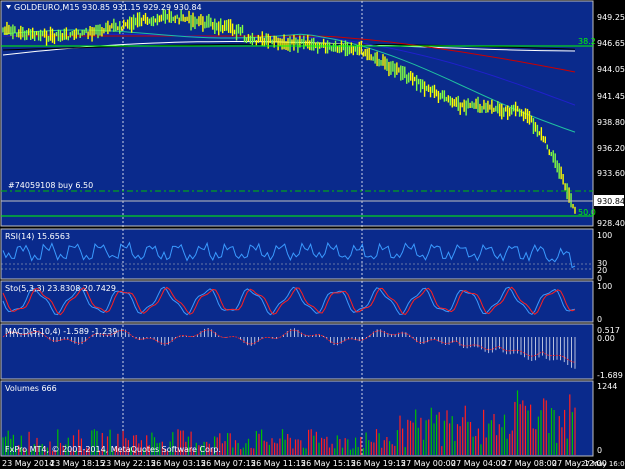 Image resolution: width=625 pixels, height=469 pixels. What do you see at coordinates (611, 17) in the screenshot?
I see `svg-text: 949.25` at bounding box center [611, 17].